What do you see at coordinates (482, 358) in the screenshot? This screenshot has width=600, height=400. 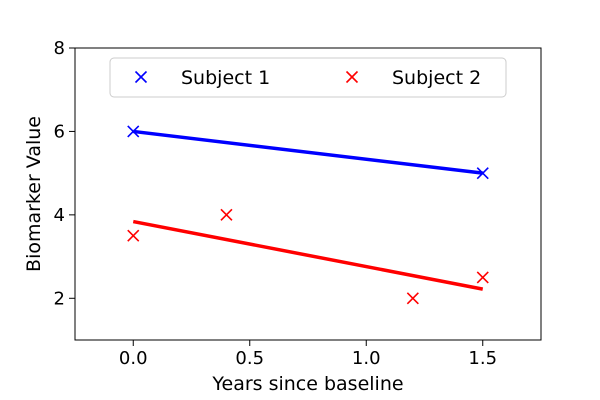 I see `x-tick-label: 1.5` at bounding box center [482, 358].